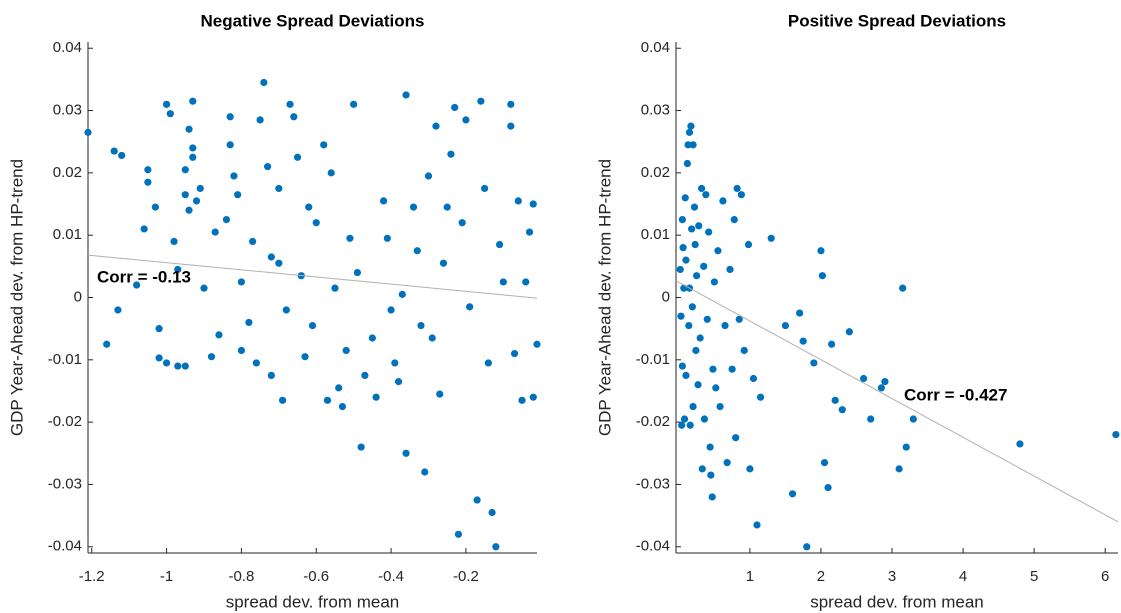 The height and width of the screenshot is (613, 1121). Describe the element at coordinates (166, 576) in the screenshot. I see `x-tick-label: -1` at that location.